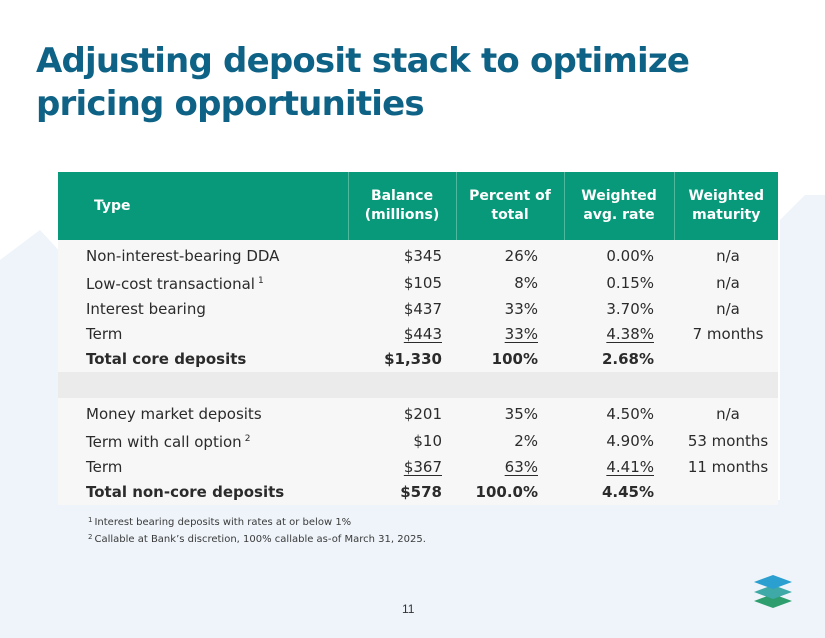  I want to click on row-type: Total core deposits, so click(203, 359).